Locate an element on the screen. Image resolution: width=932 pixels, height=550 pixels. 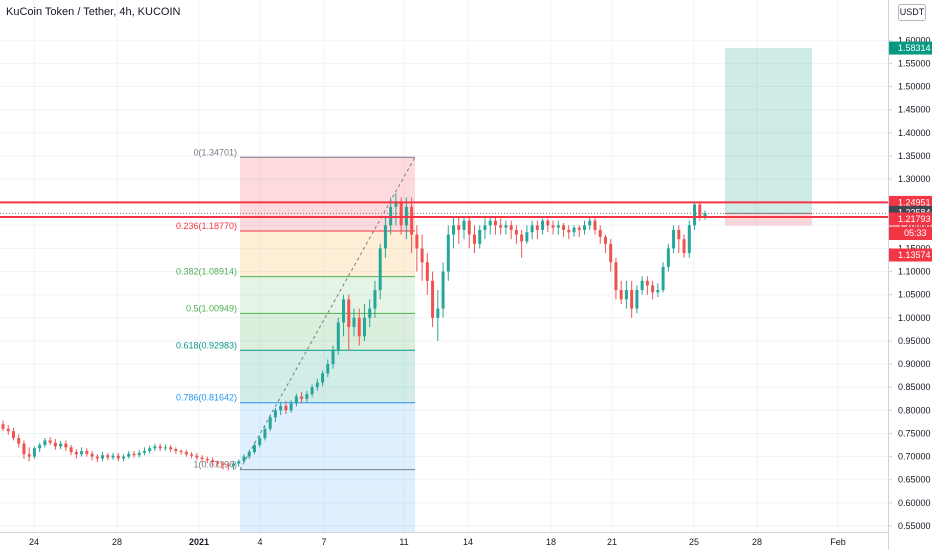
fib-level-label: 0.5(1.00949) is located at coordinates (211, 308).